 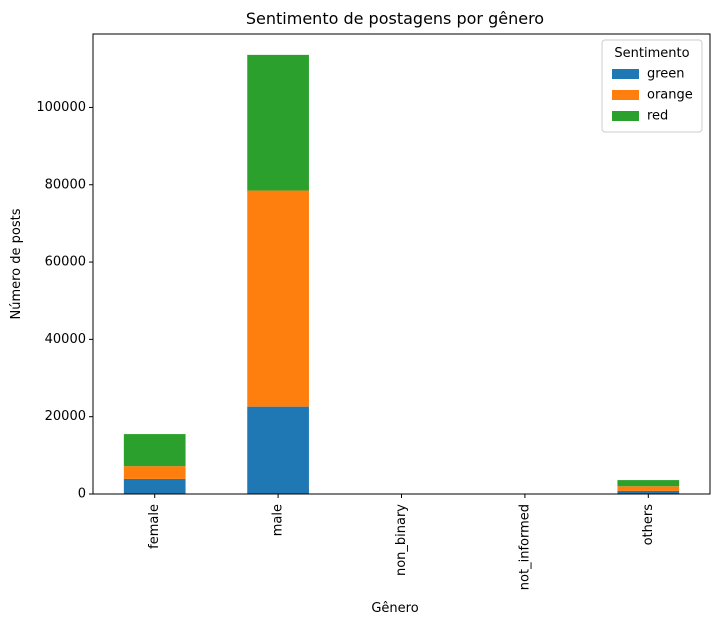 What do you see at coordinates (65, 416) in the screenshot?
I see `y-tick-label: 20000` at bounding box center [65, 416].